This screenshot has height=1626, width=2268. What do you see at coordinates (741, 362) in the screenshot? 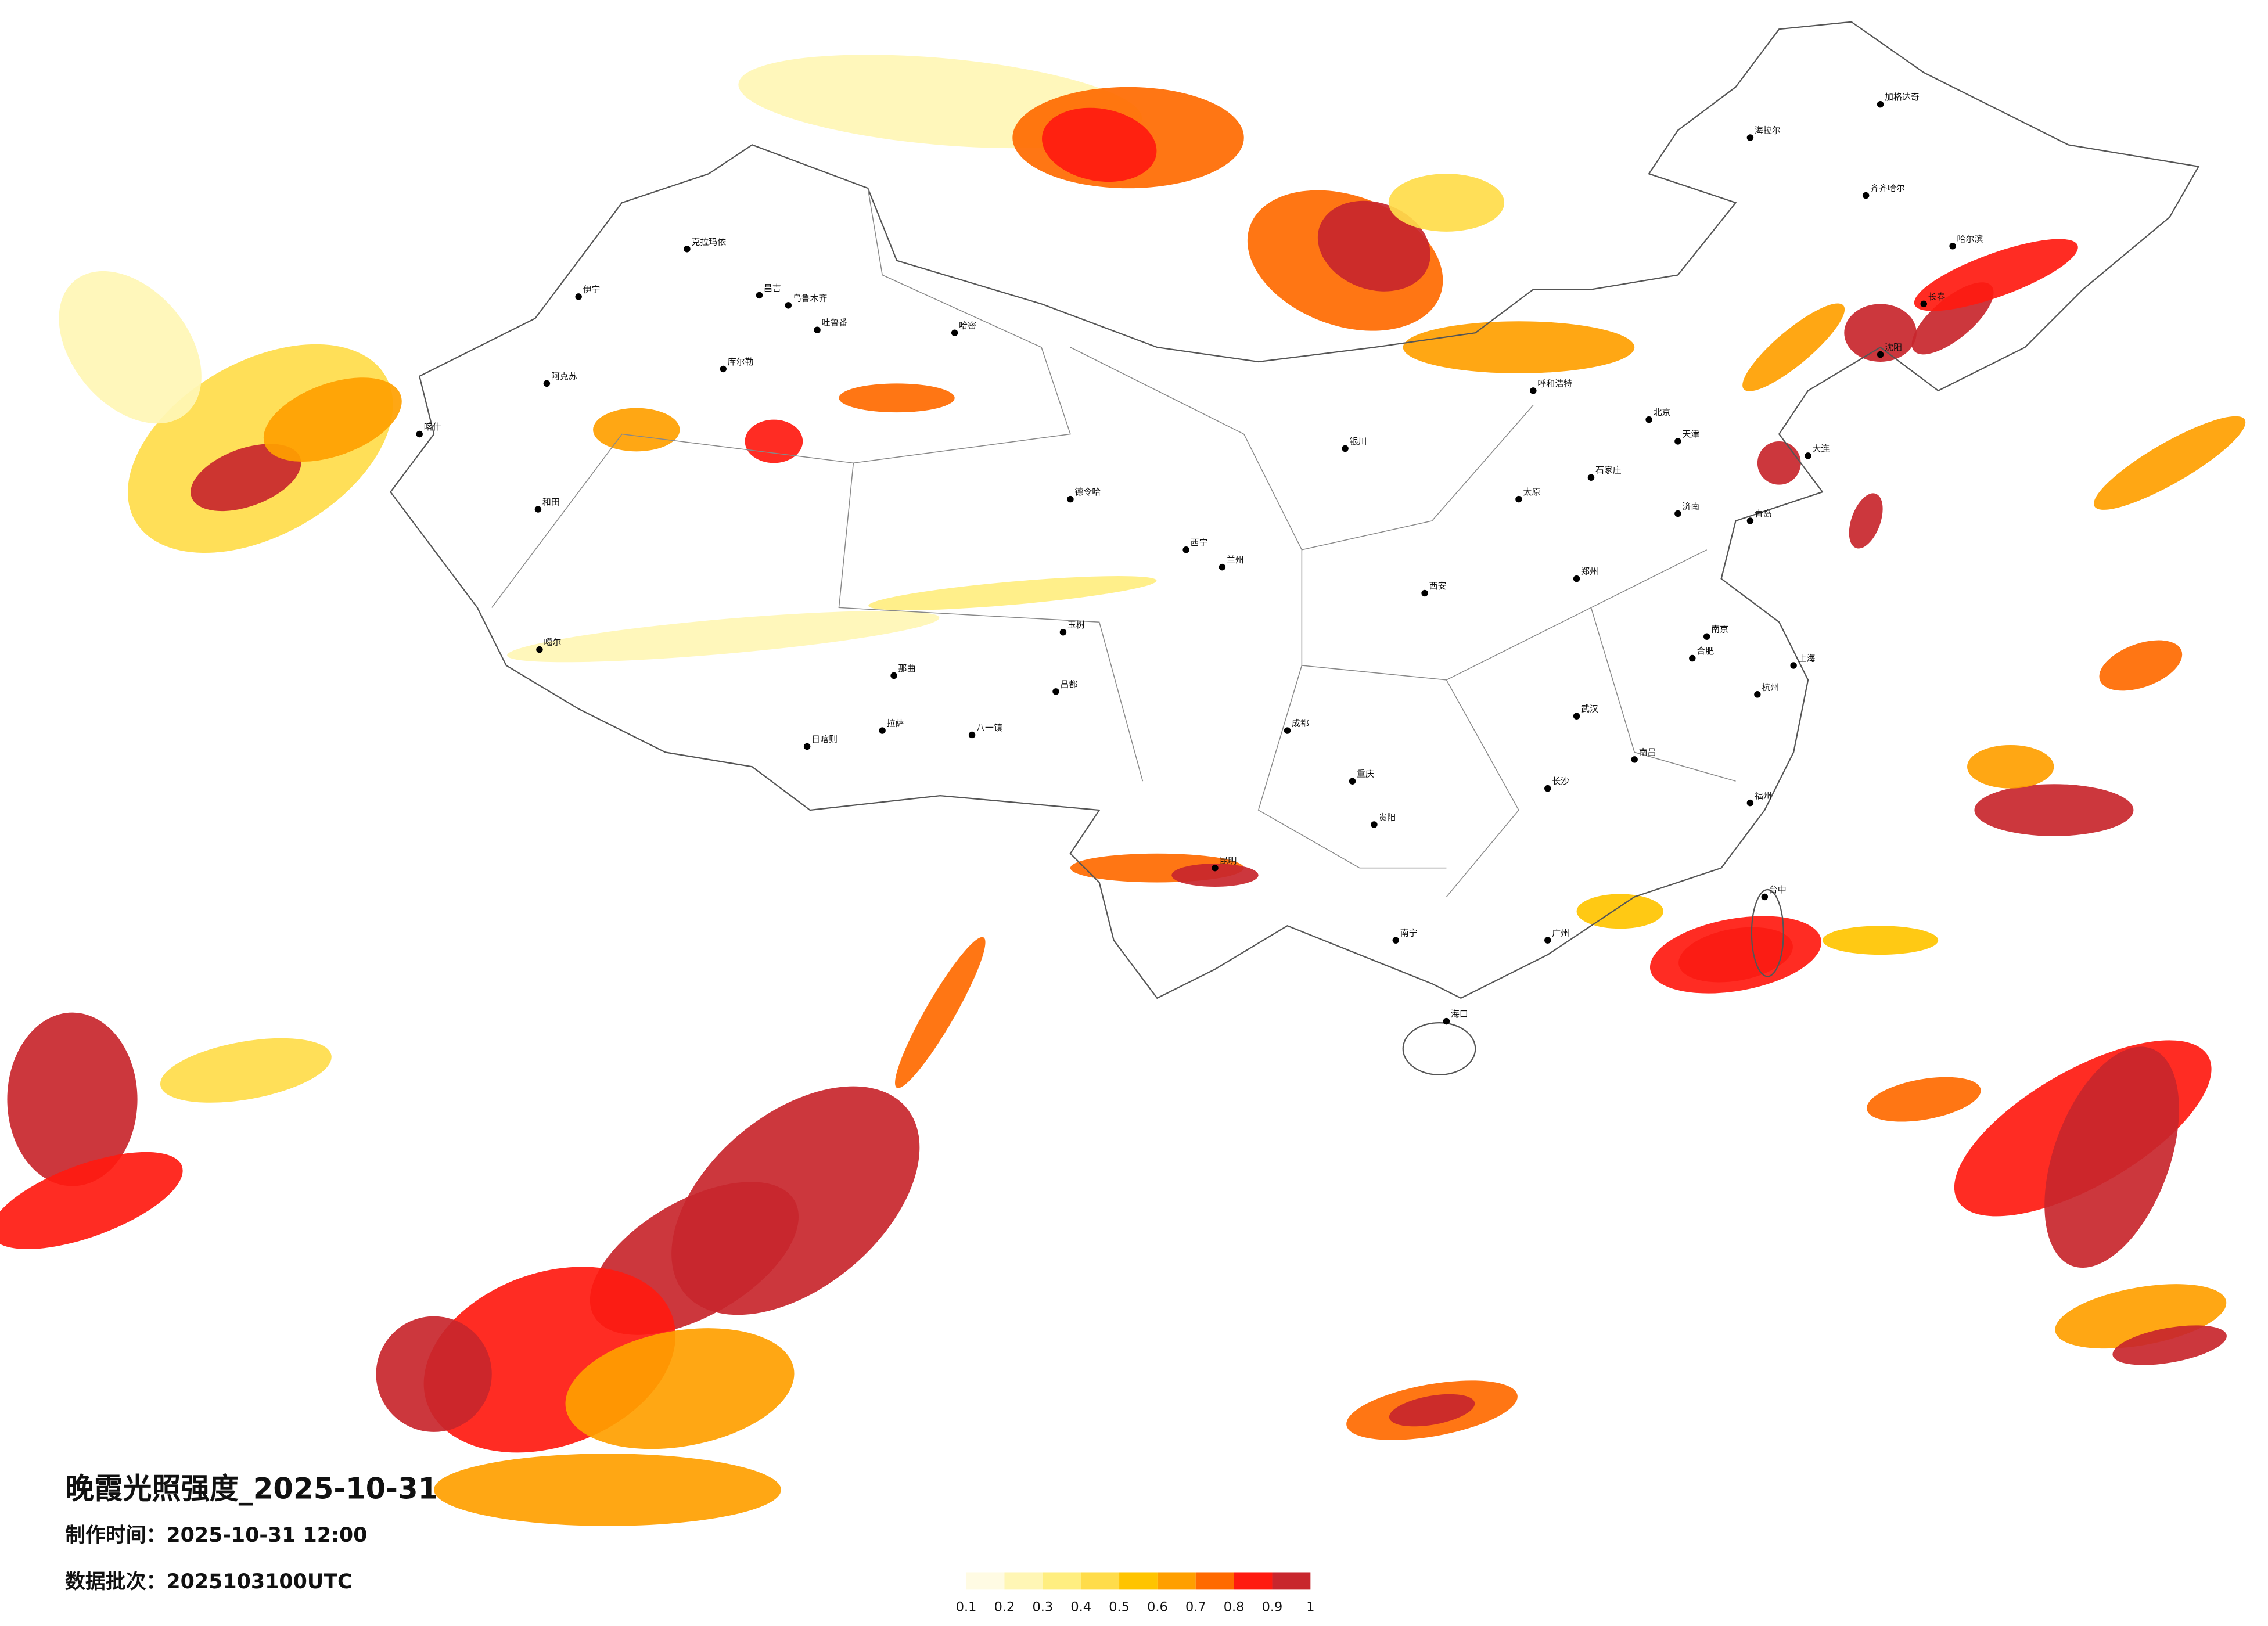
I see `city-label: 库尔勒` at bounding box center [741, 362].